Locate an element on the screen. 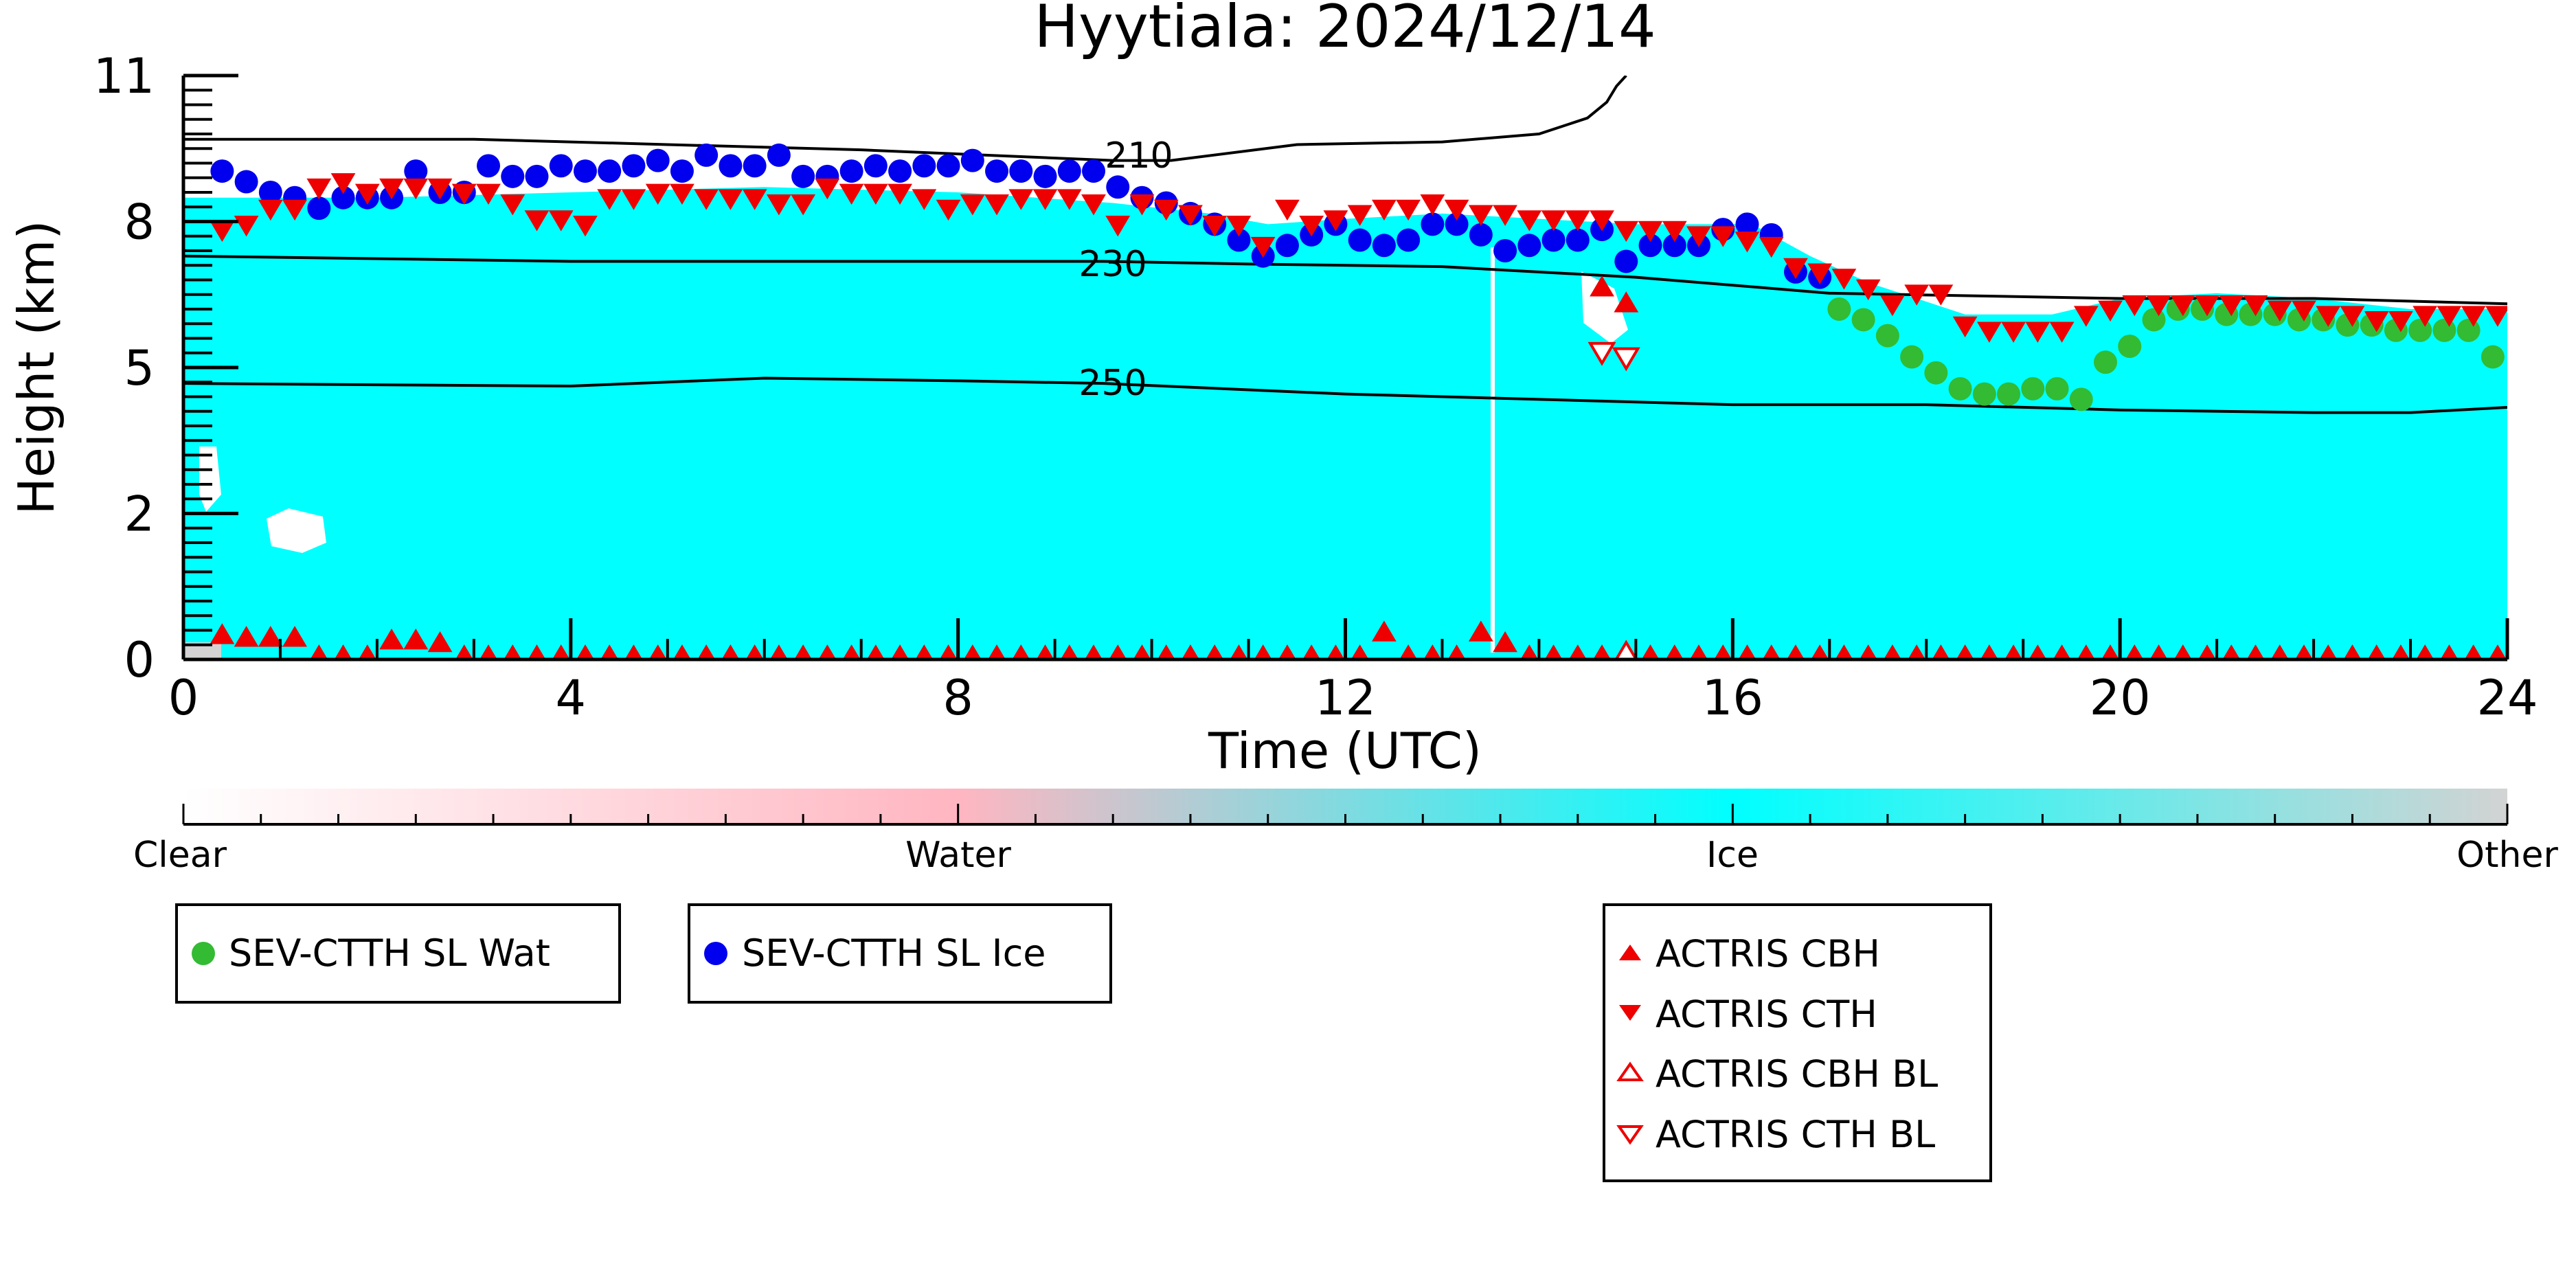 Image resolution: width=2576 pixels, height=1288 pixels. marker-actris-cbh-bl is located at coordinates (1626, 649).